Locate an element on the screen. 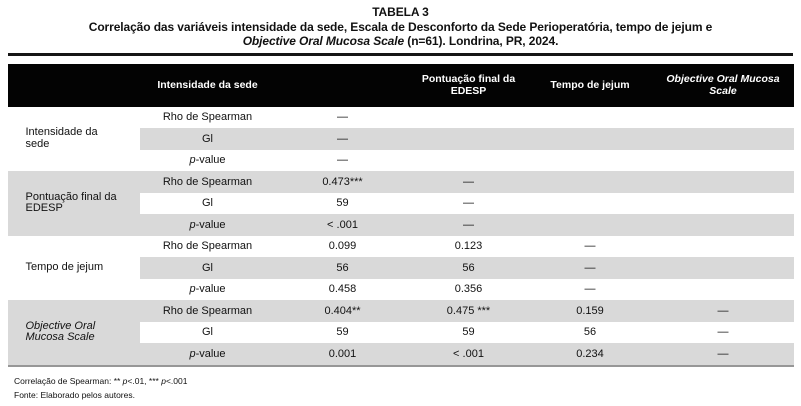 The width and height of the screenshot is (801, 406). value-cell: 0.473*** is located at coordinates (342, 182).